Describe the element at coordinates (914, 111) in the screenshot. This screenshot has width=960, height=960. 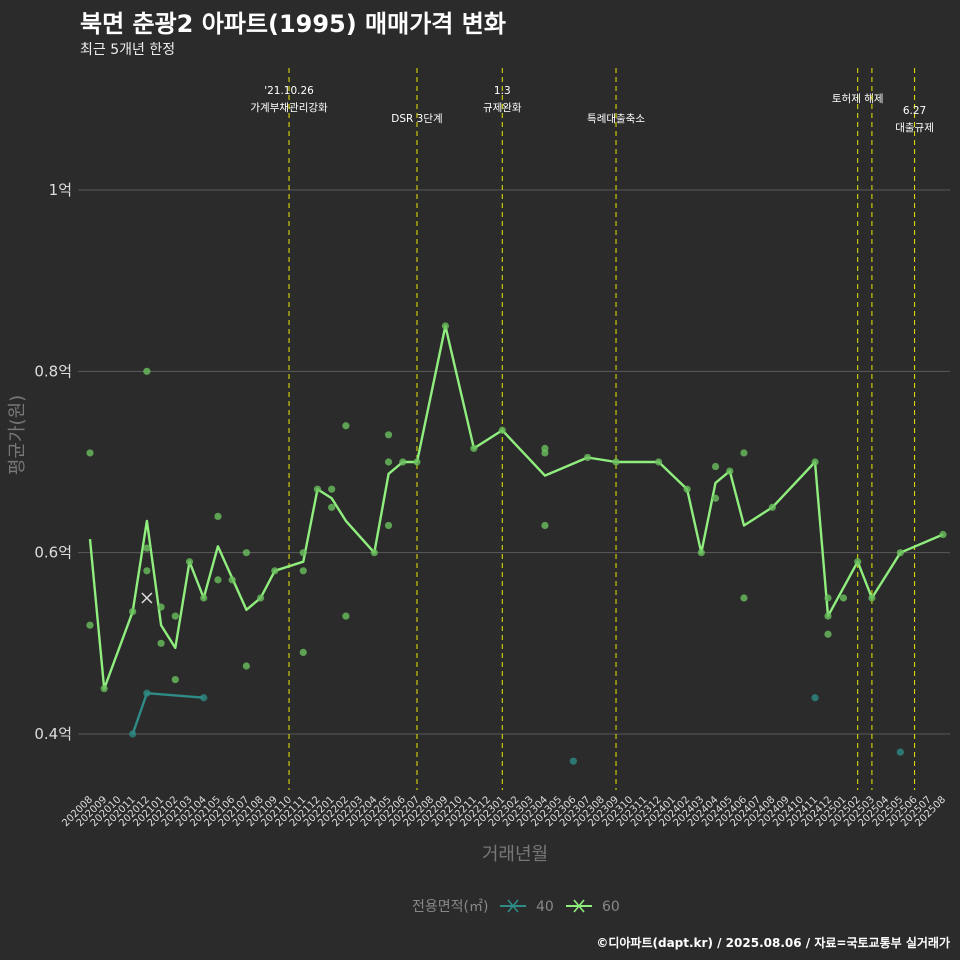
I see `event-label: 6.27` at that location.